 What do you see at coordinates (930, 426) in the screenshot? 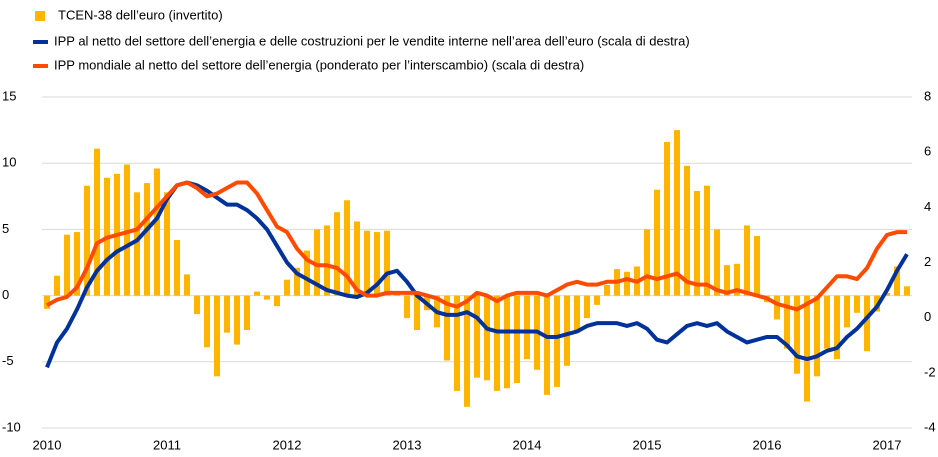
I see `y2-tick-label: -4` at bounding box center [930, 426].